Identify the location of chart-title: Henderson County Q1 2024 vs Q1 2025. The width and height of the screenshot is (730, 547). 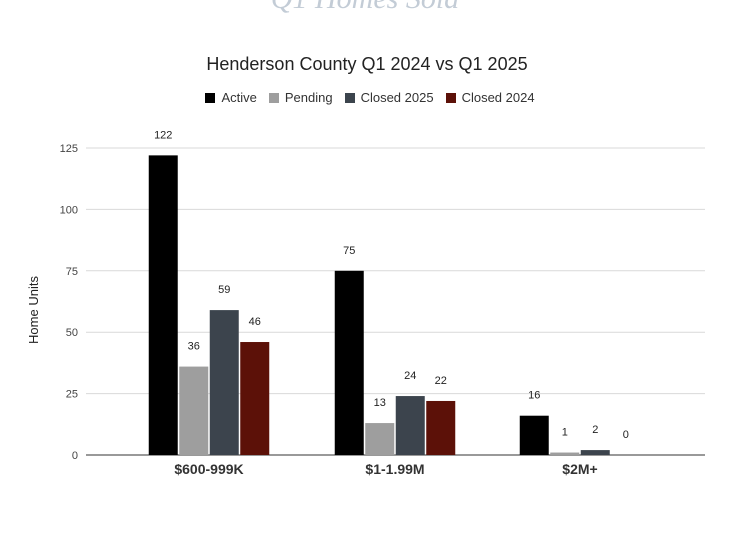
(367, 64).